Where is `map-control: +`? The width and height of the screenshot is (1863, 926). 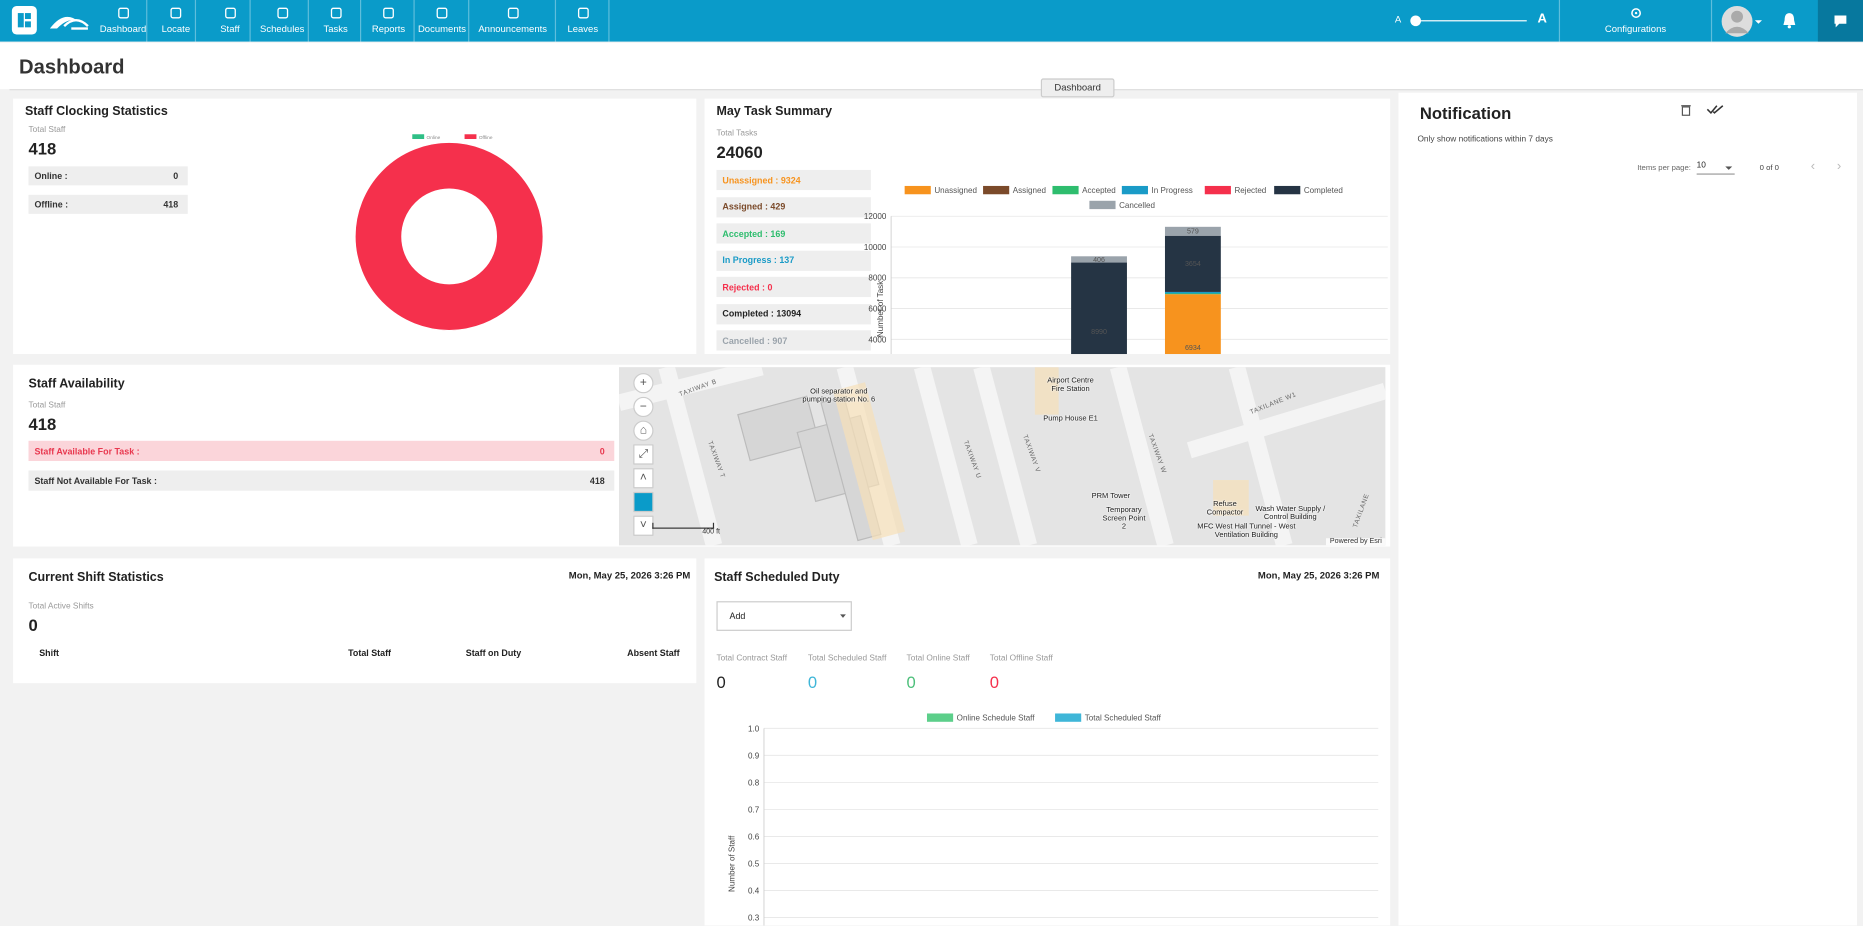 map-control: + is located at coordinates (643, 383).